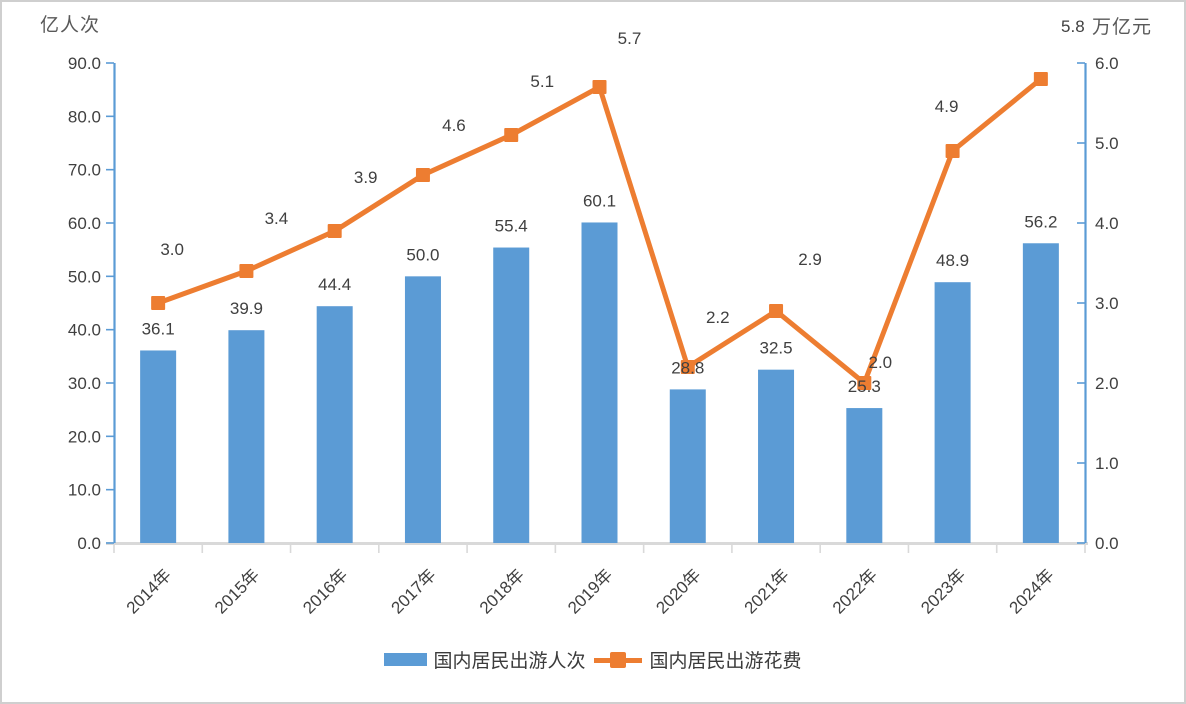  I want to click on left-axis-tick-label: 0.0, so click(89, 543).